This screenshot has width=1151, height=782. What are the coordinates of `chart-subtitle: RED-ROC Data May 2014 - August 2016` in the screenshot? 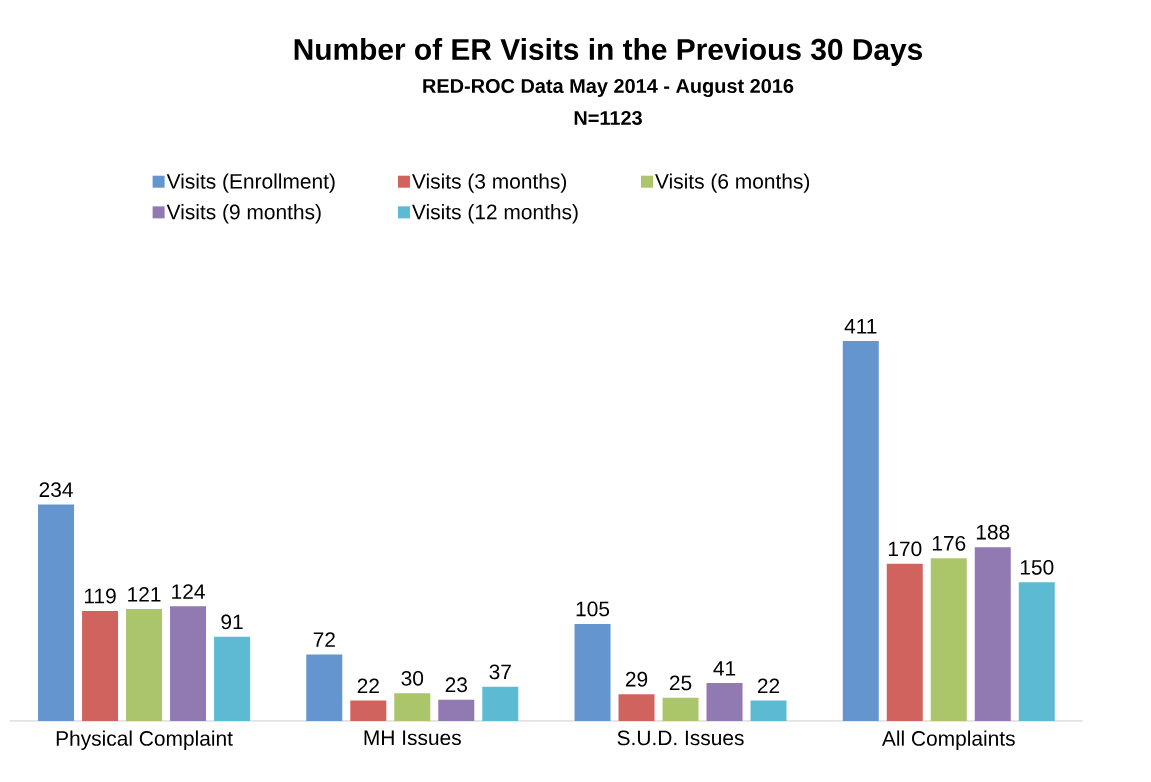 It's located at (608, 88).